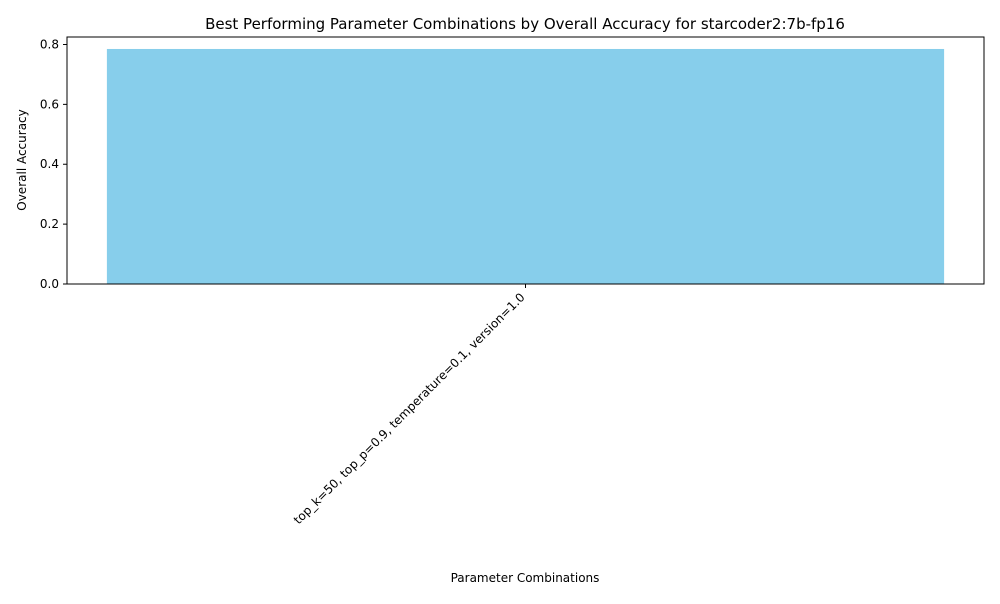  I want to click on y-tick-label: 0.0, so click(49, 284).